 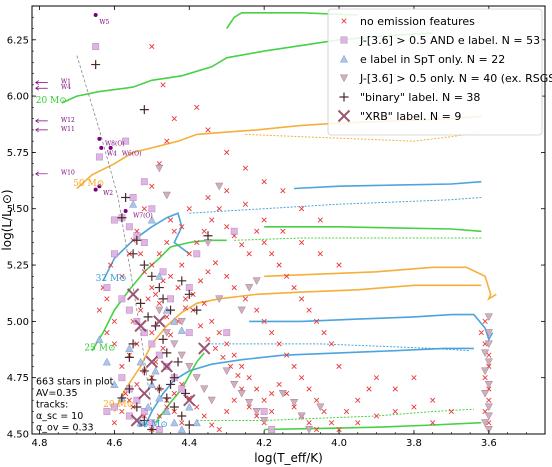 I want to click on wr-label: W12, so click(x=68, y=120).